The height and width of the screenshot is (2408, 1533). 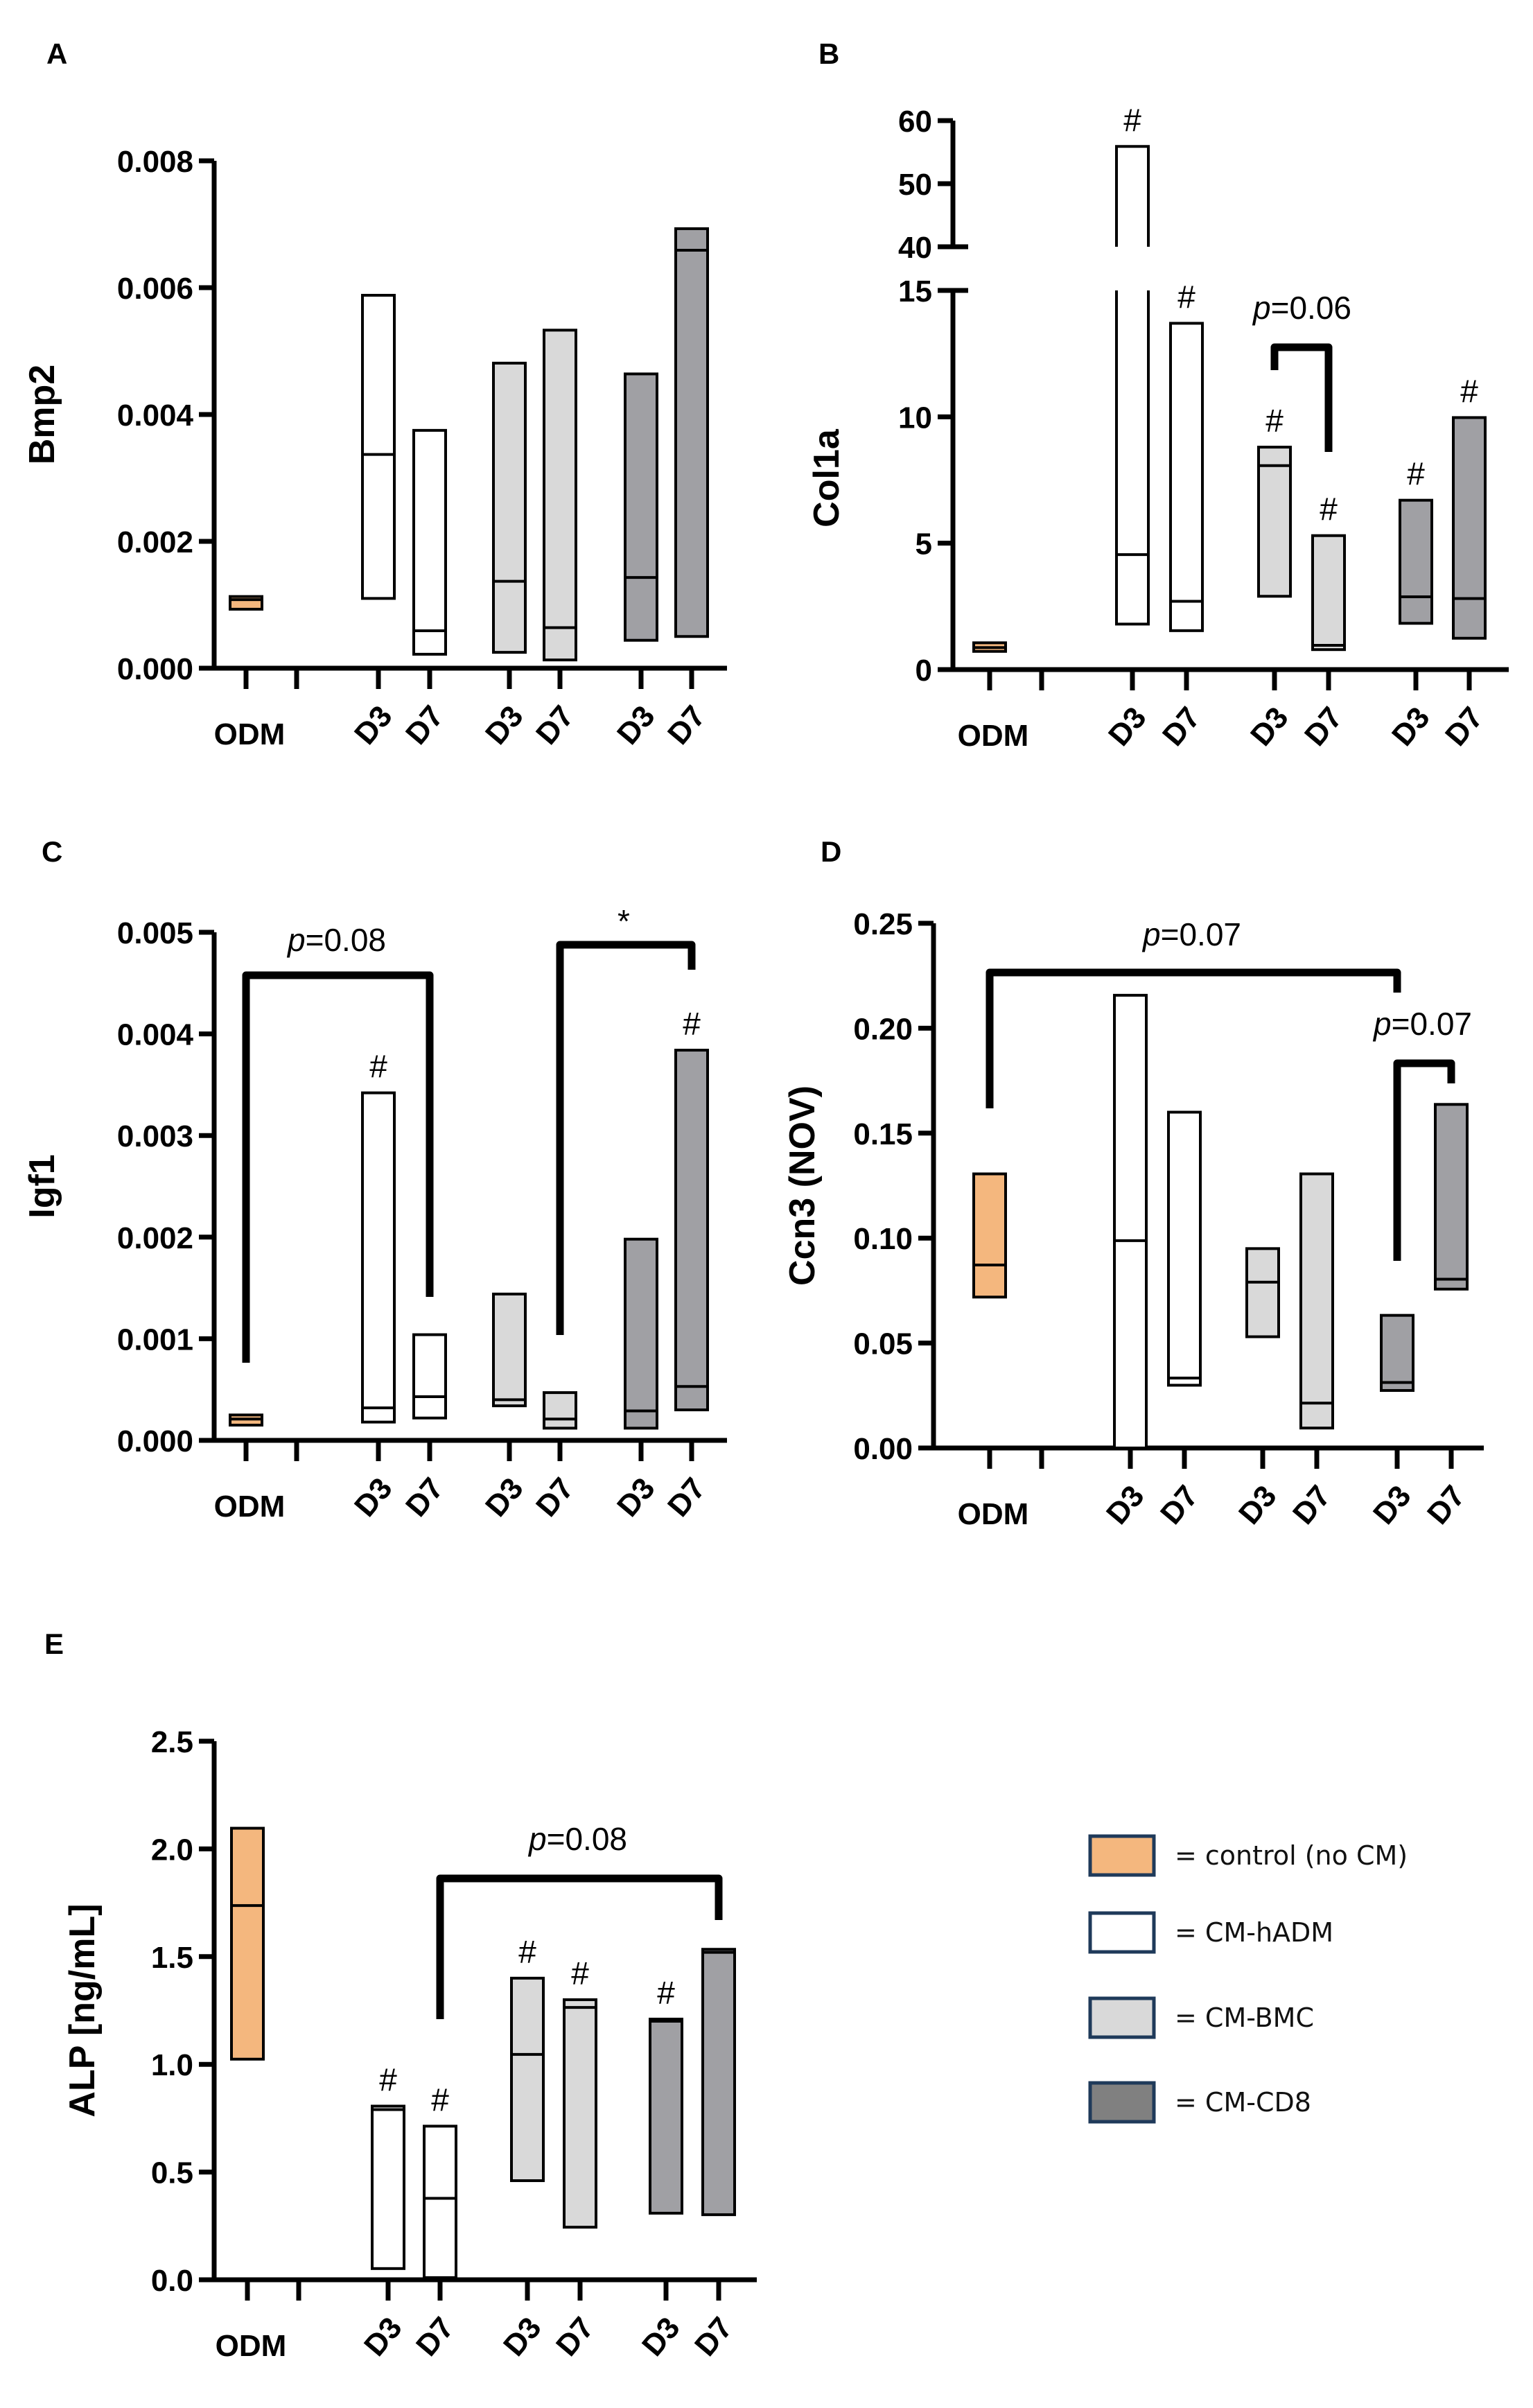 I want to click on y-tick-label: 10, so click(x=915, y=418).